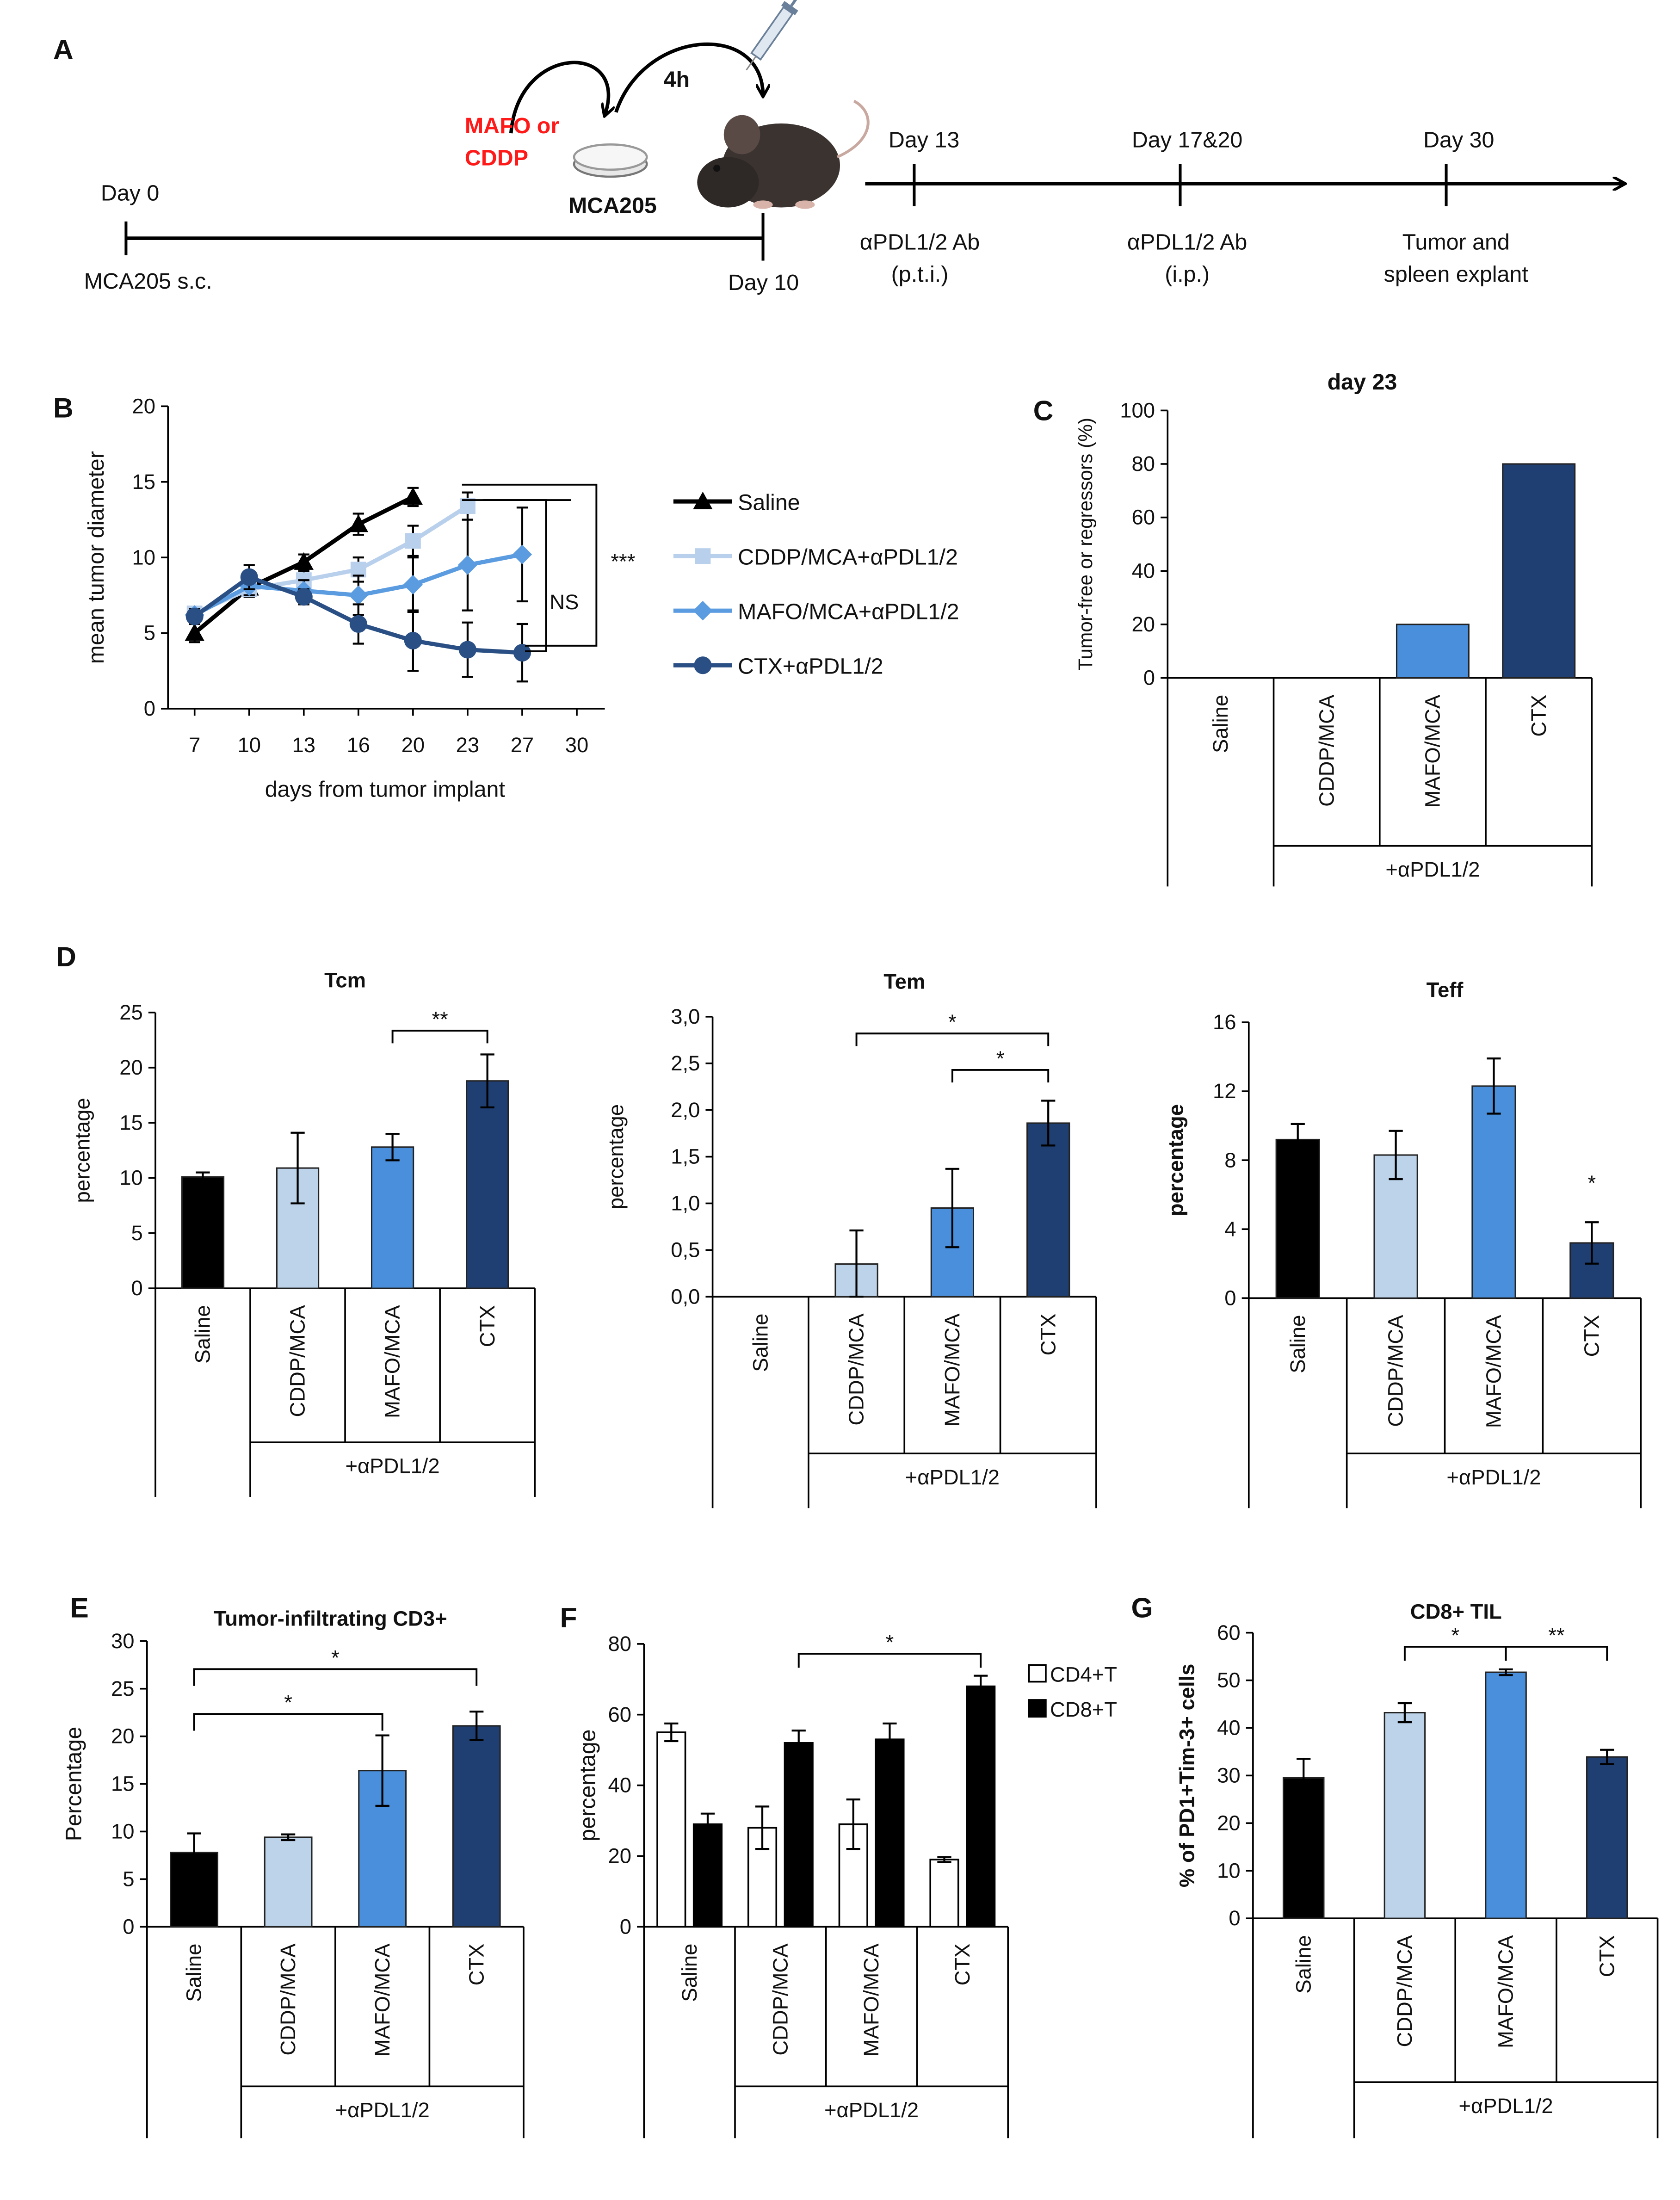 This screenshot has width=1680, height=2200. I want to click on label-day30-sub1: Tumor and, so click(1456, 241).